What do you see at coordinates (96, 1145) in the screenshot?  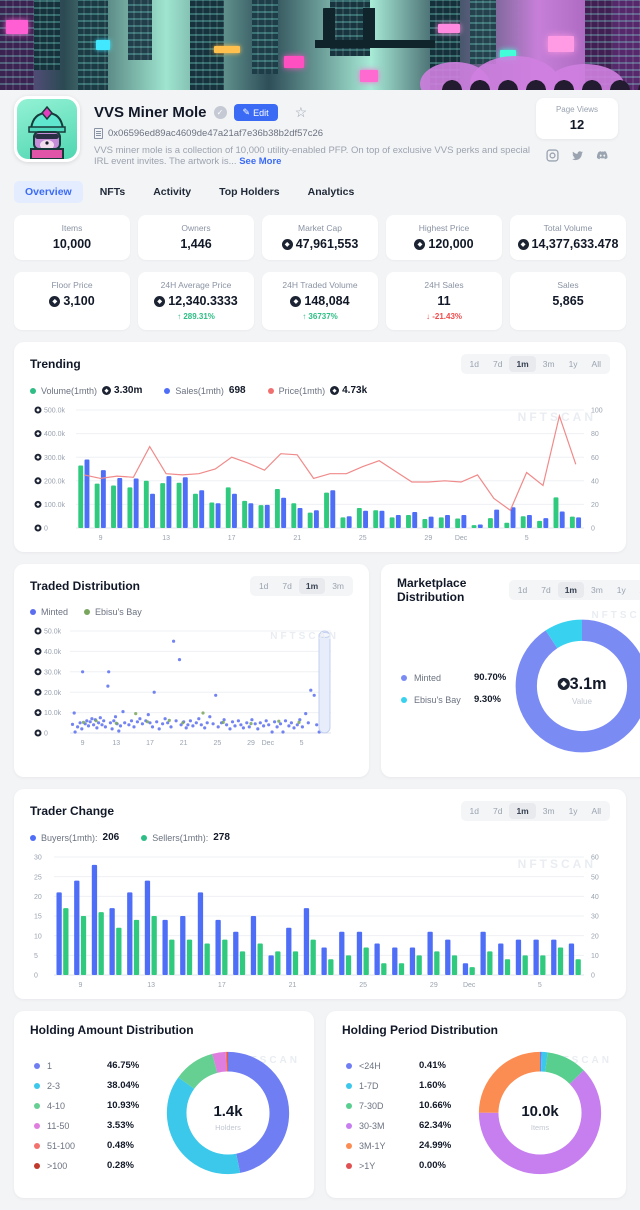 I see `legend-51-100: 51-100 0.48%` at bounding box center [96, 1145].